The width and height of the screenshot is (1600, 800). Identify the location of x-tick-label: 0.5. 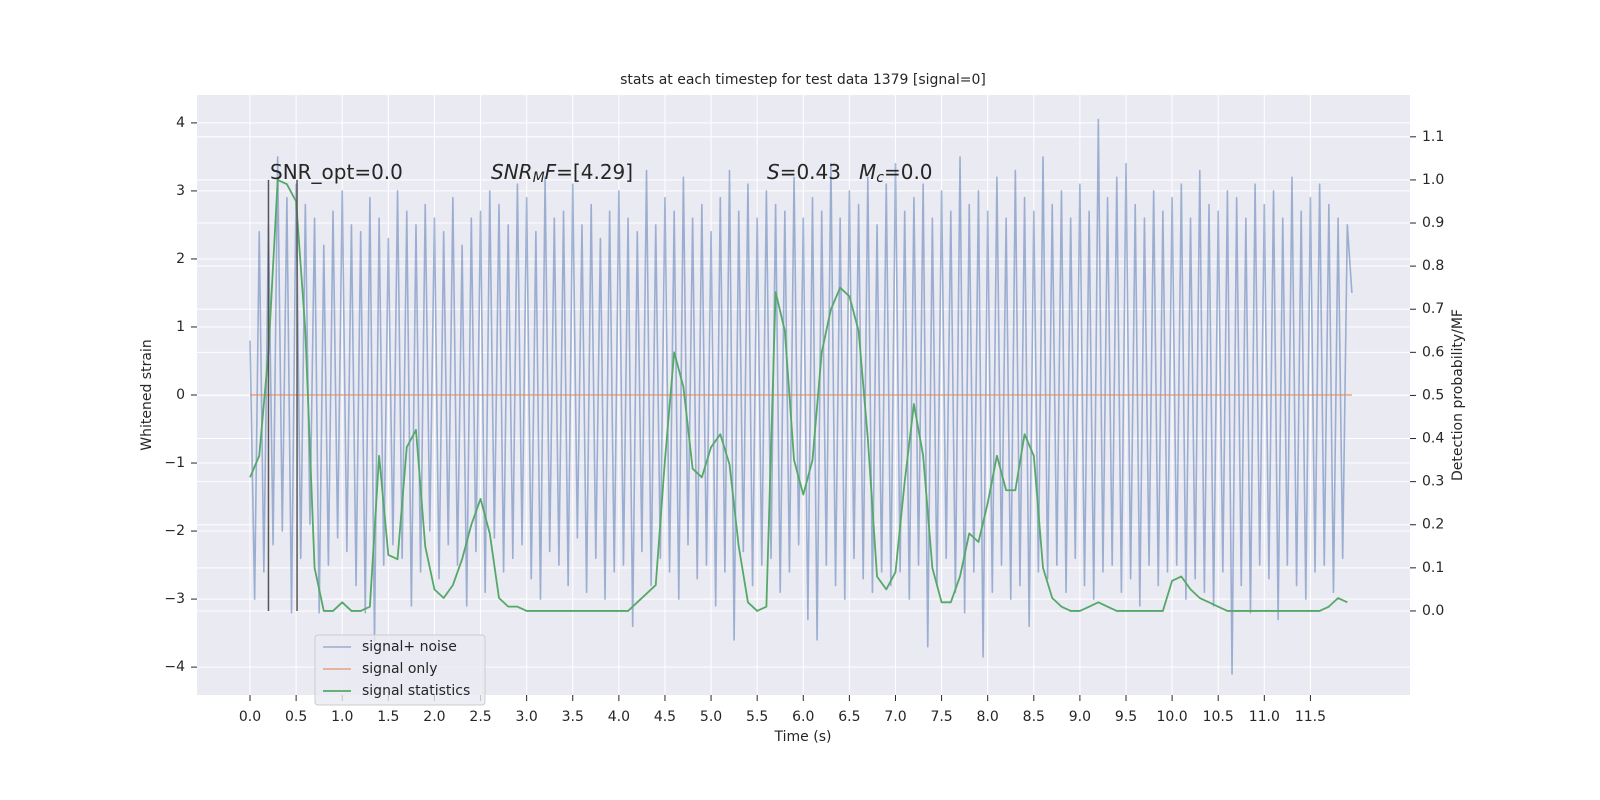
(296, 717).